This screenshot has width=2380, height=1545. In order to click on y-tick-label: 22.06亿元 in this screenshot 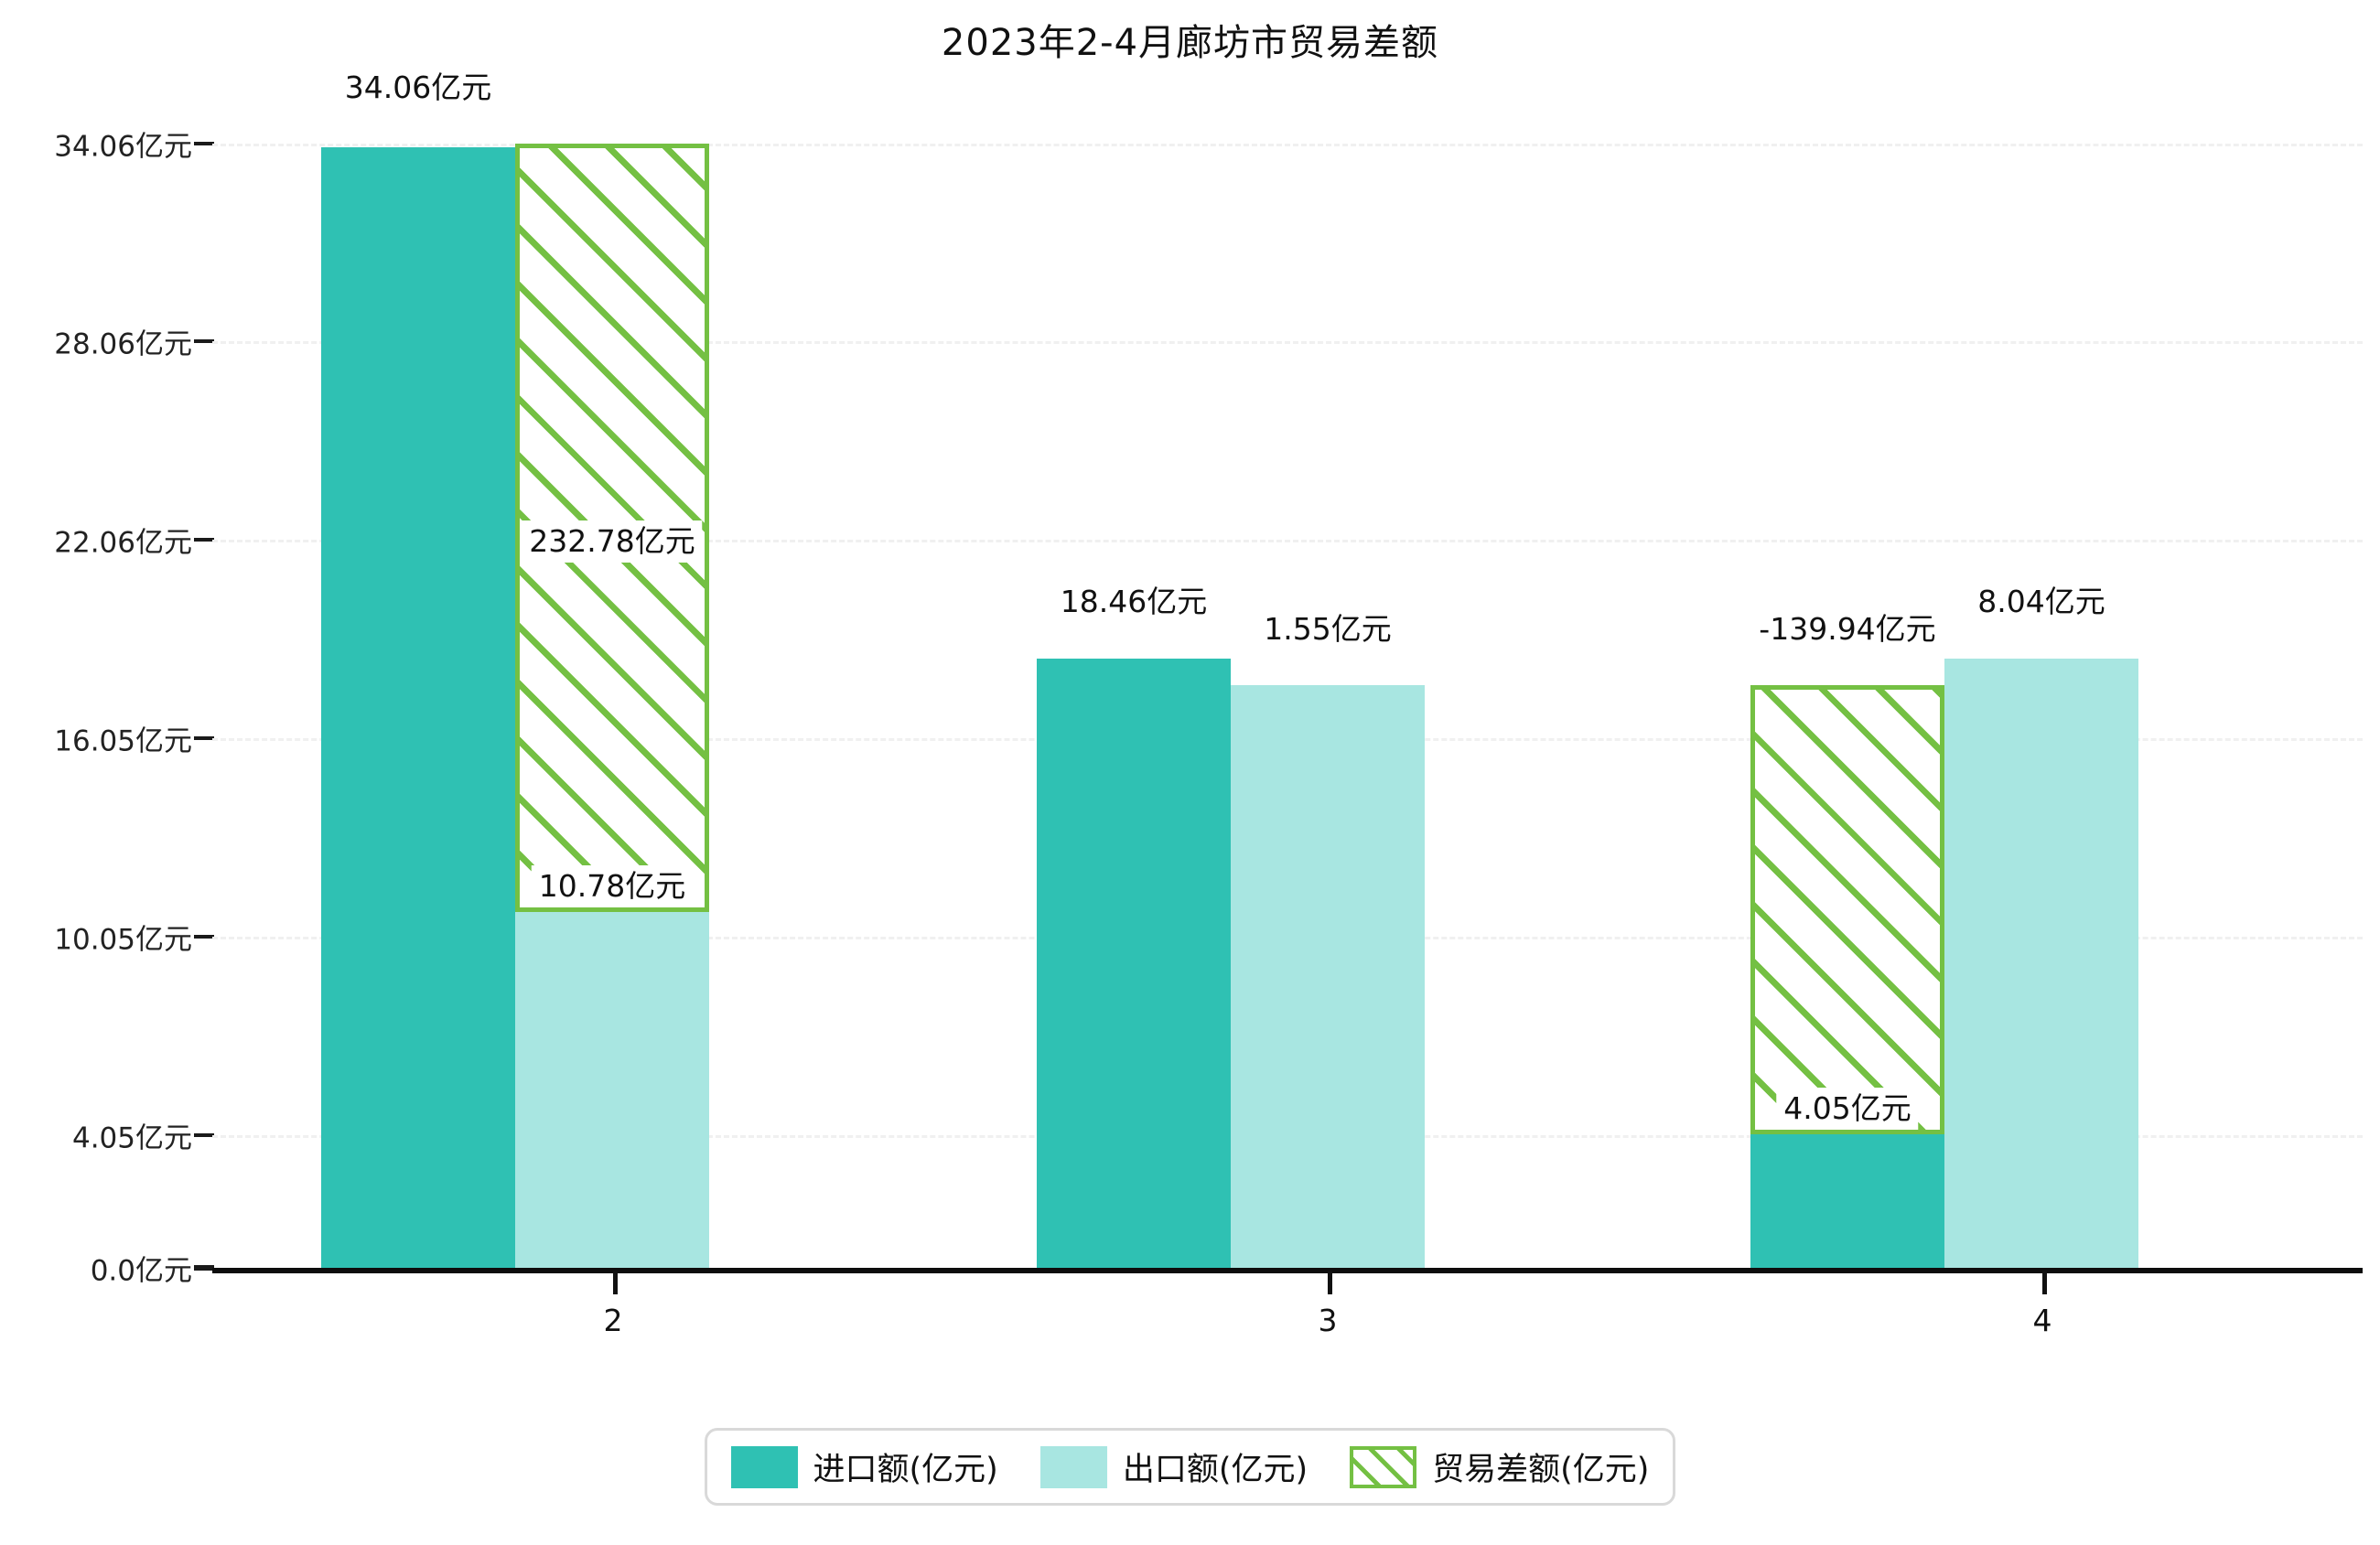, I will do `click(123, 543)`.